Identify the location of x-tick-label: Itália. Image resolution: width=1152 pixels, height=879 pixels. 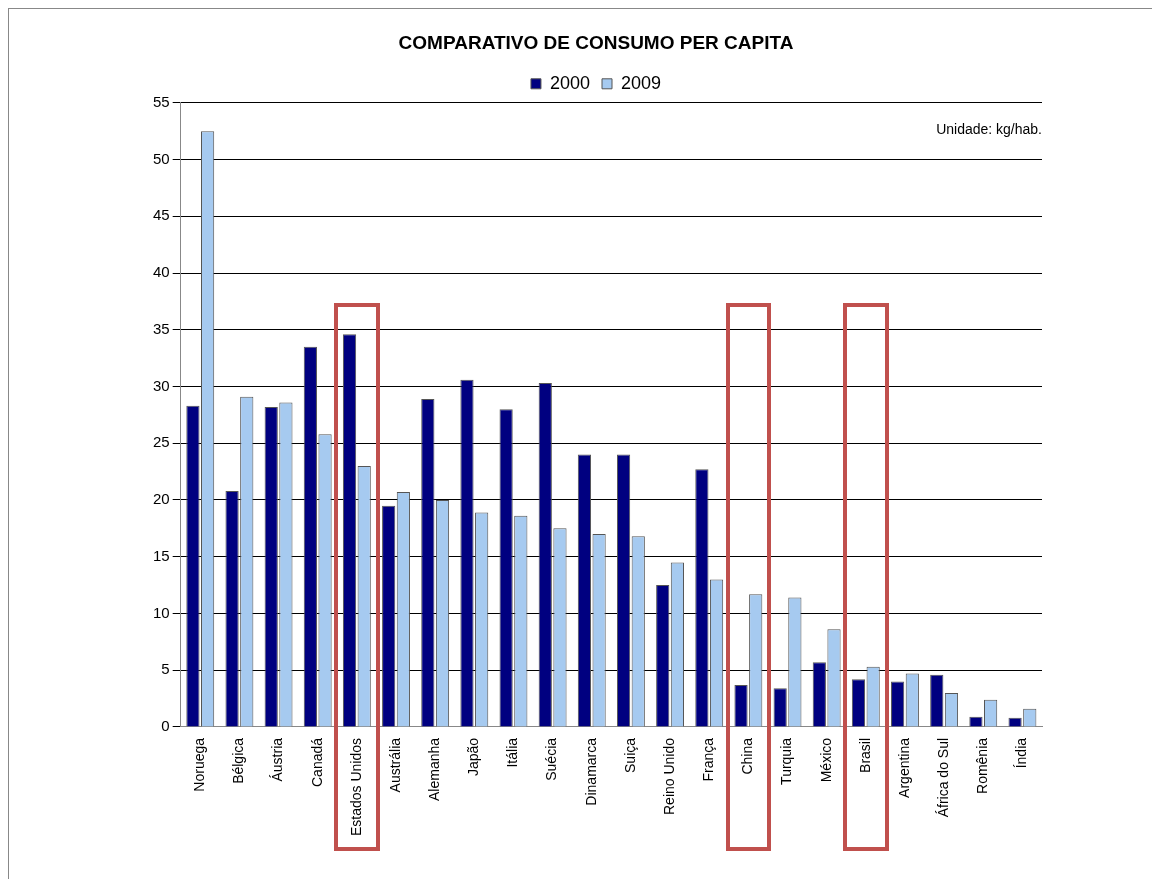
(512, 752).